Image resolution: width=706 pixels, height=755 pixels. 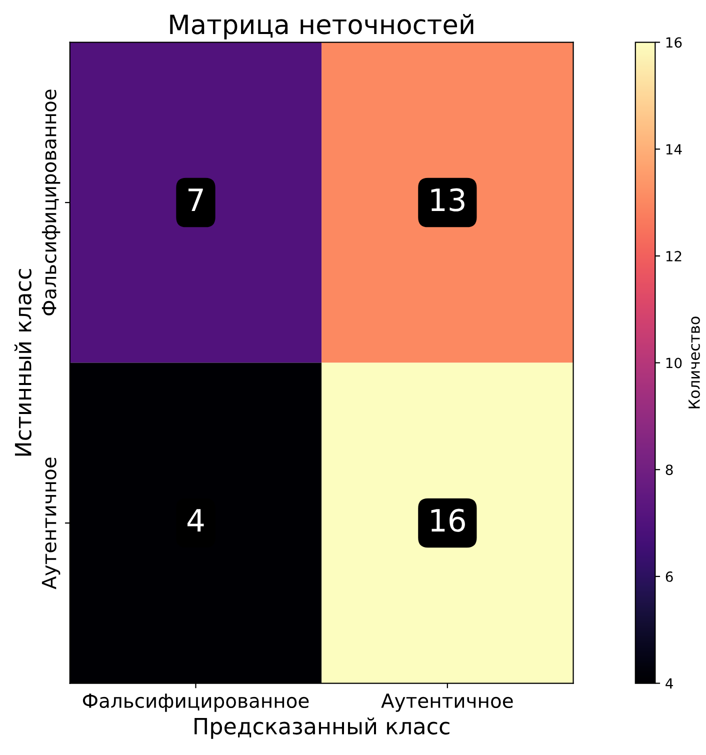 I want to click on color-bar-label: 12, so click(x=674, y=256).